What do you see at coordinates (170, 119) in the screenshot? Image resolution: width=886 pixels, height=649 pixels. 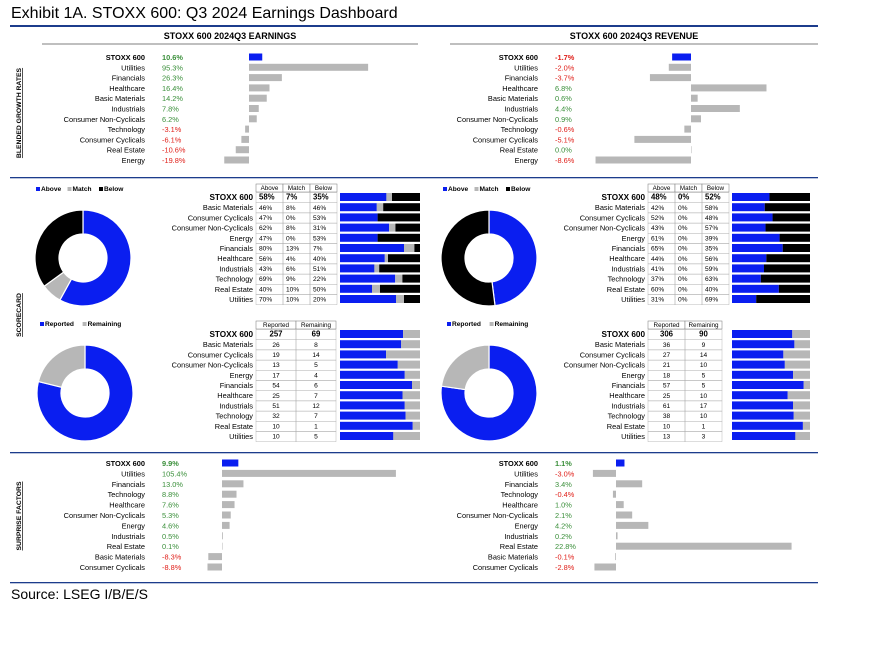 I see `earnings-growth-value-label: 6.2%` at bounding box center [170, 119].